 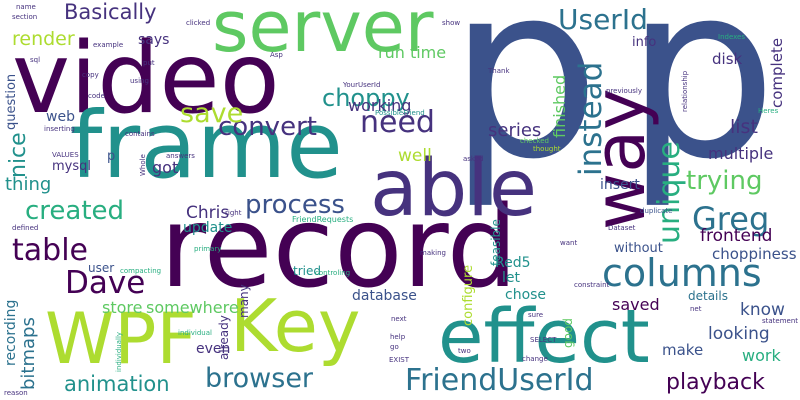 I want to click on word-EXIST: EXIST, so click(x=399, y=360).